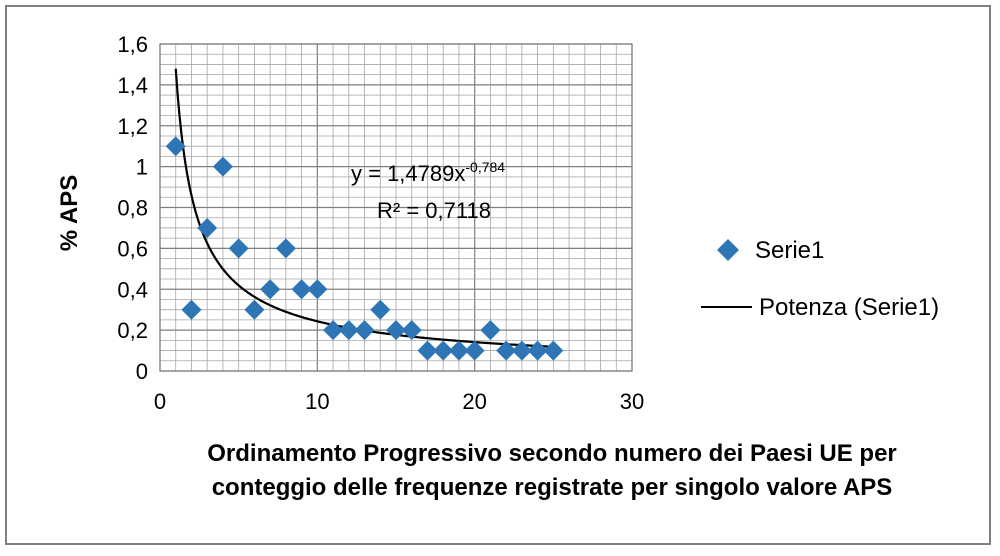 This screenshot has width=1000, height=556. What do you see at coordinates (317, 401) in the screenshot?
I see `x-tick-label: 10` at bounding box center [317, 401].